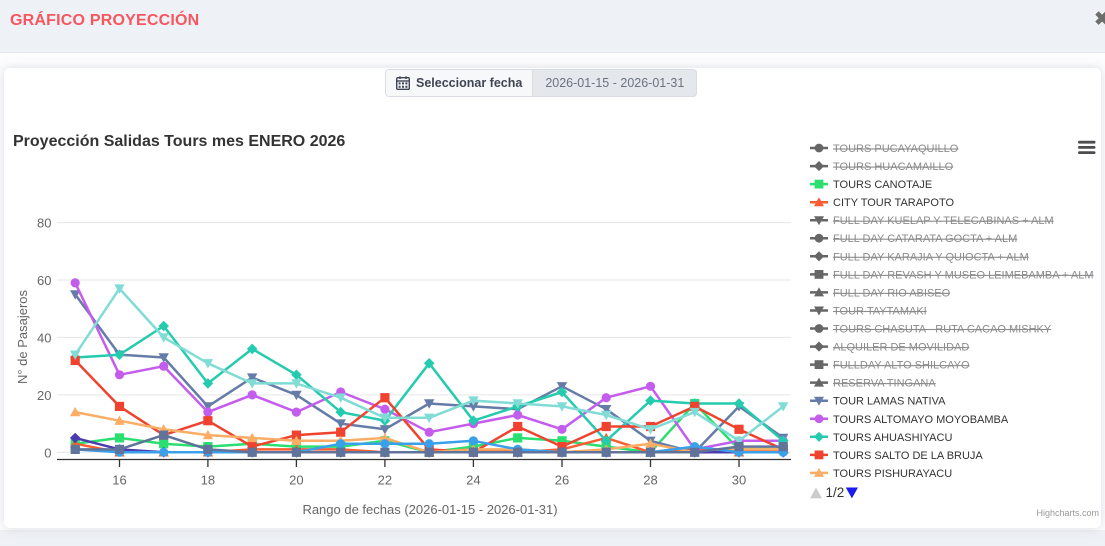 This screenshot has width=1105, height=546. I want to click on svg-text: ALQUILER DE MOVILIDAD, so click(901, 348).